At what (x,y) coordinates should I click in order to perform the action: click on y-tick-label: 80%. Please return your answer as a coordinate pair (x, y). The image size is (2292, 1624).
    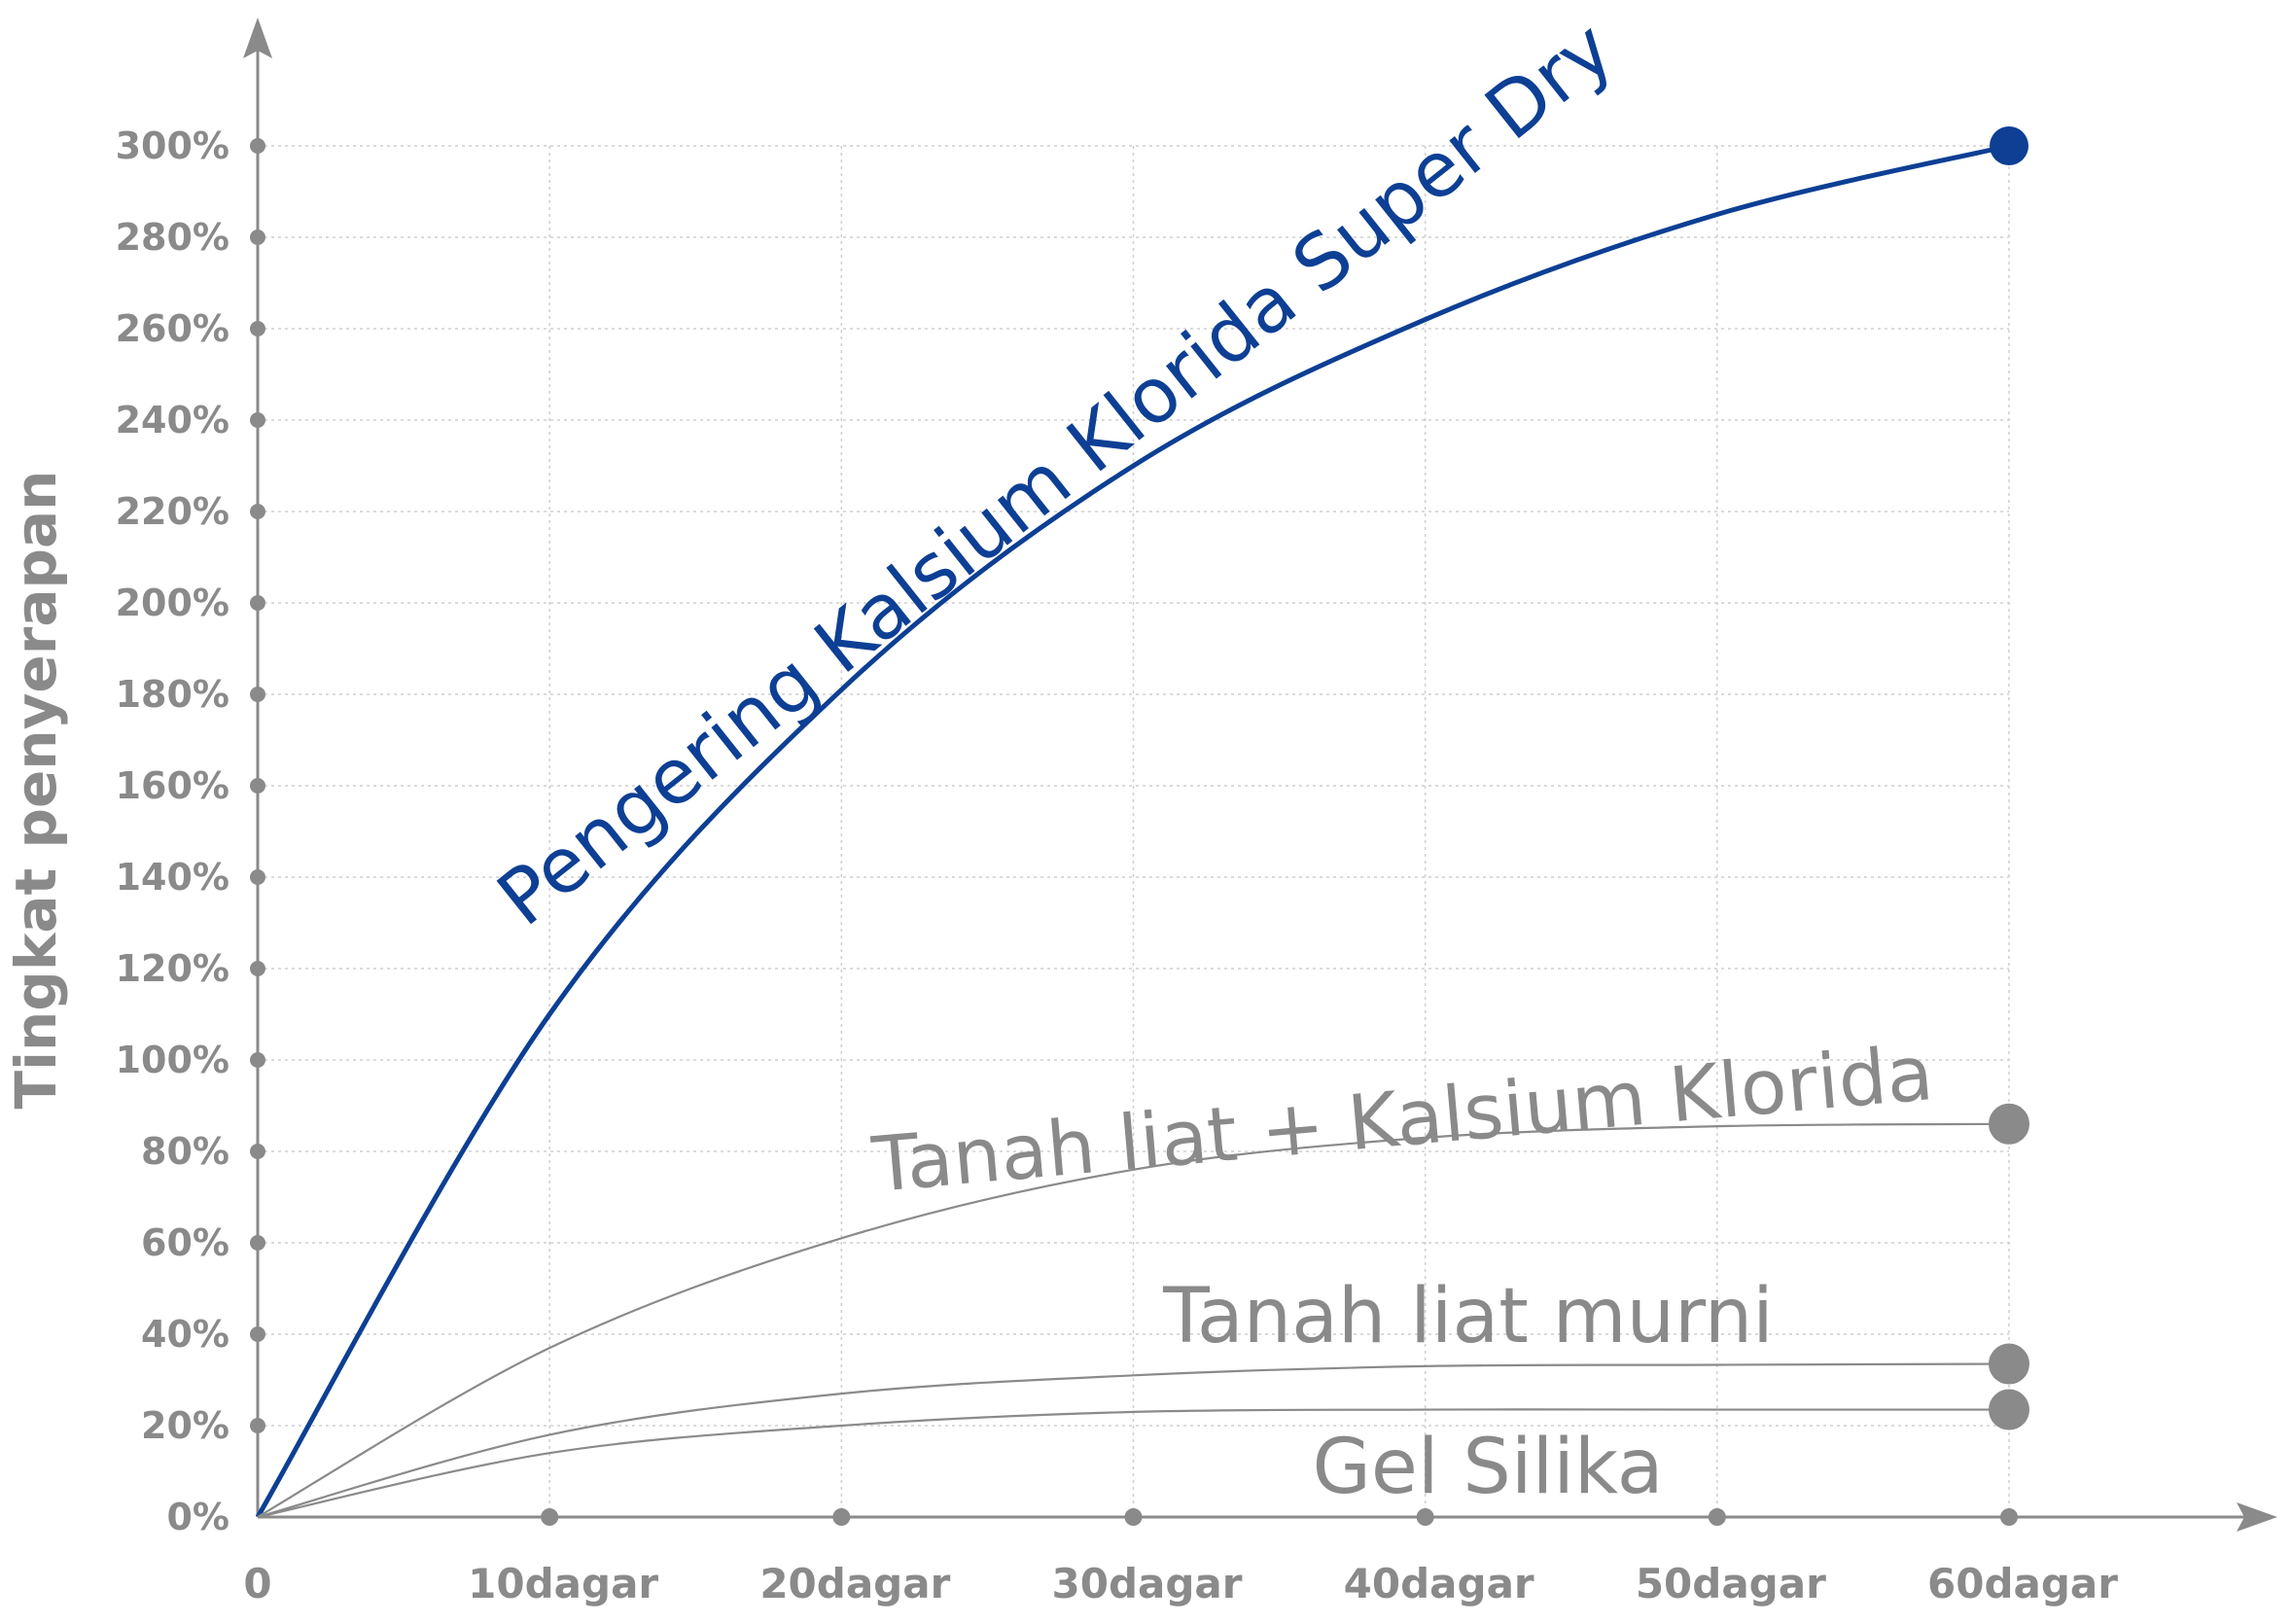
    Looking at the image, I should click on (185, 1151).